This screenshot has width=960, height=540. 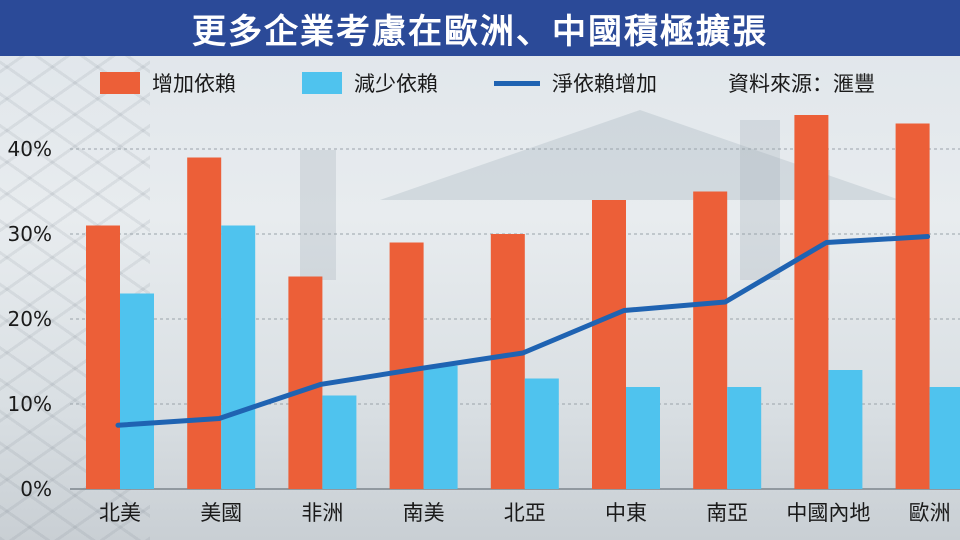 What do you see at coordinates (30, 404) in the screenshot?
I see `y-tick-label: 10%` at bounding box center [30, 404].